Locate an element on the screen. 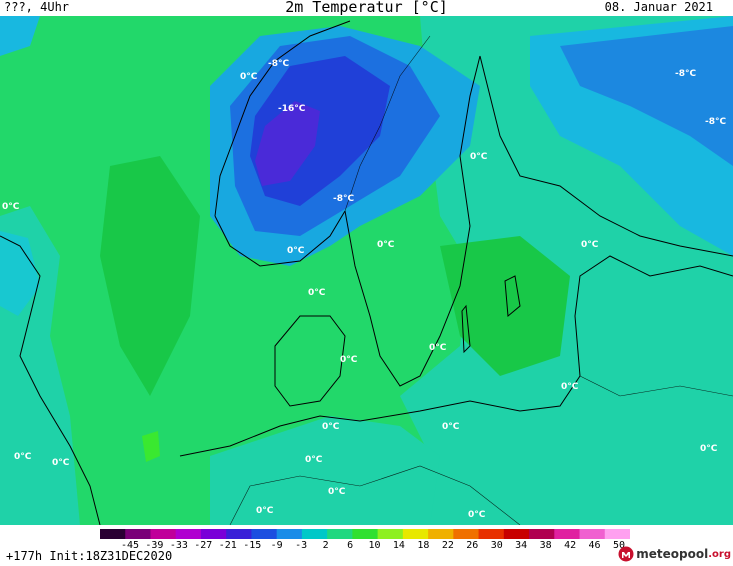  color-scale-tick-label: -45 is located at coordinates (130, 545).